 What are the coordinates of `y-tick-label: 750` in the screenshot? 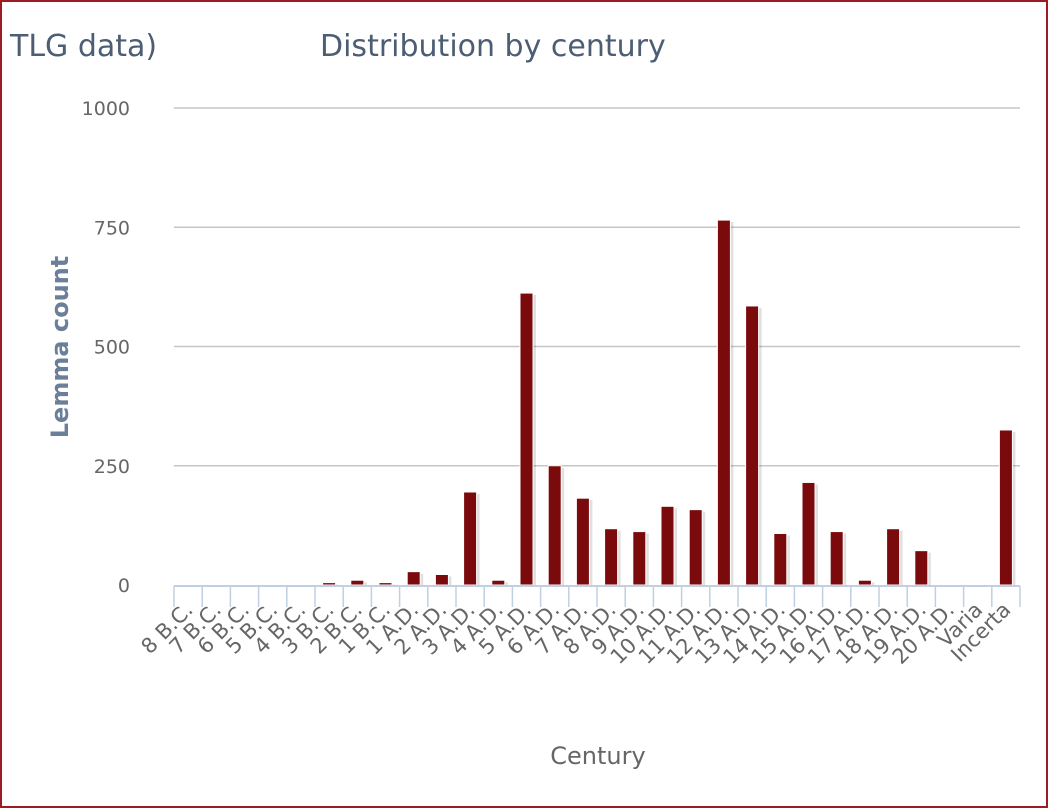 It's located at (112, 228).